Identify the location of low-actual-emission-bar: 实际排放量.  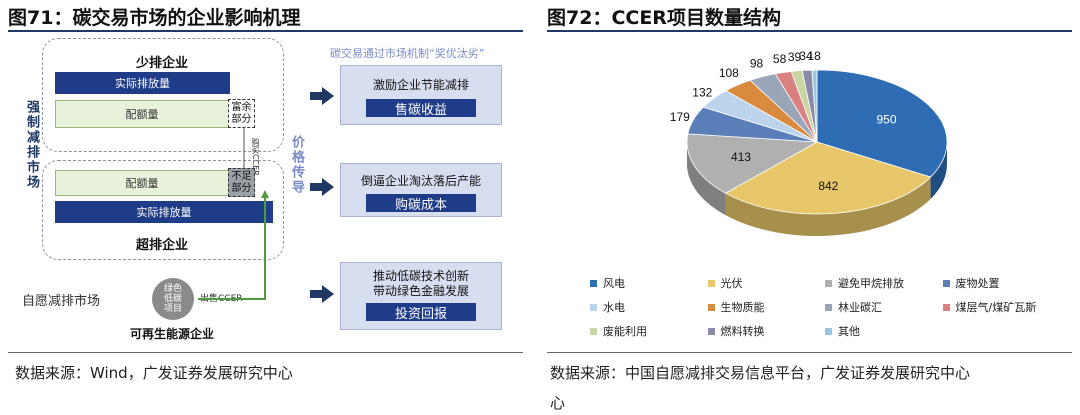
(142, 83).